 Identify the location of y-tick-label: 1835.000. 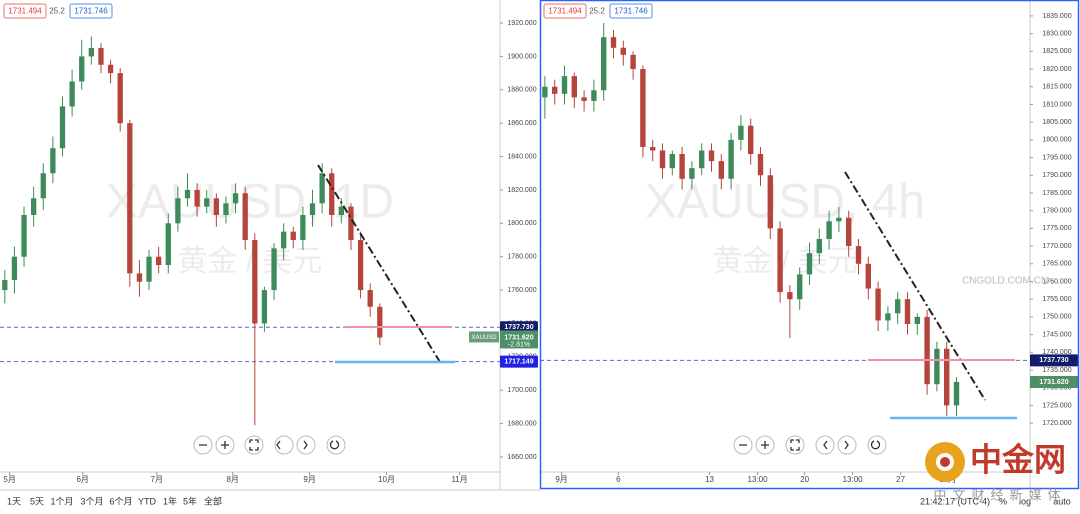
(1056, 16).